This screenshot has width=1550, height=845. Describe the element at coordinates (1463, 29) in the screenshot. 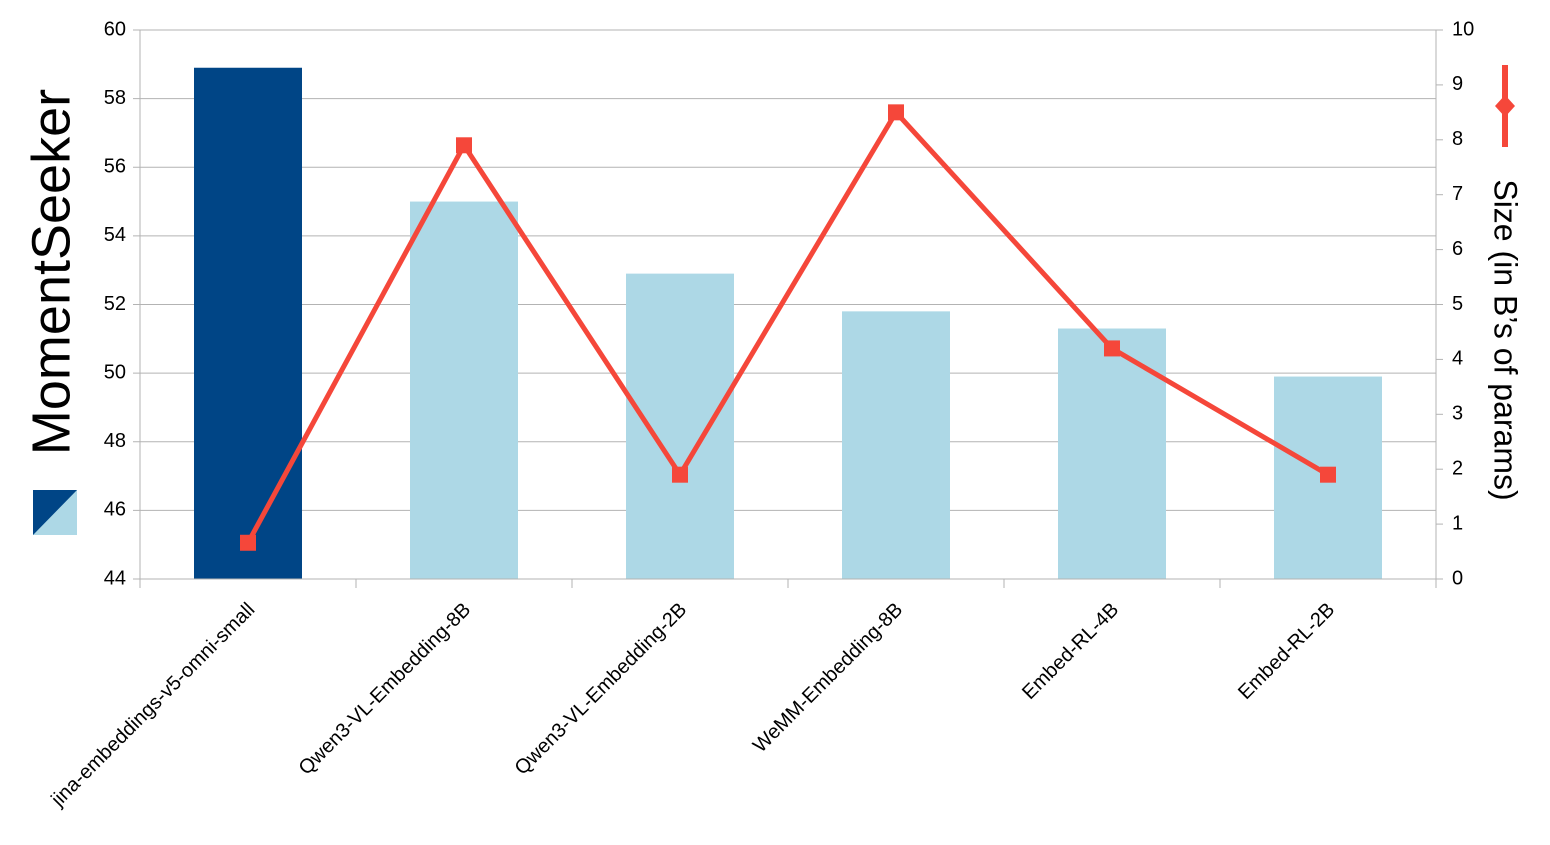

I see `y2-tick-label: 10` at that location.